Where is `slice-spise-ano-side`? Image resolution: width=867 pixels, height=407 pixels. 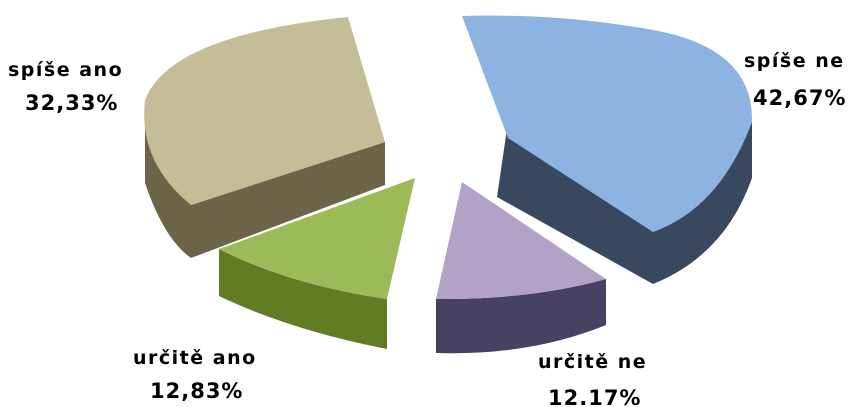
slice-spise-ano-side is located at coordinates (265, 186).